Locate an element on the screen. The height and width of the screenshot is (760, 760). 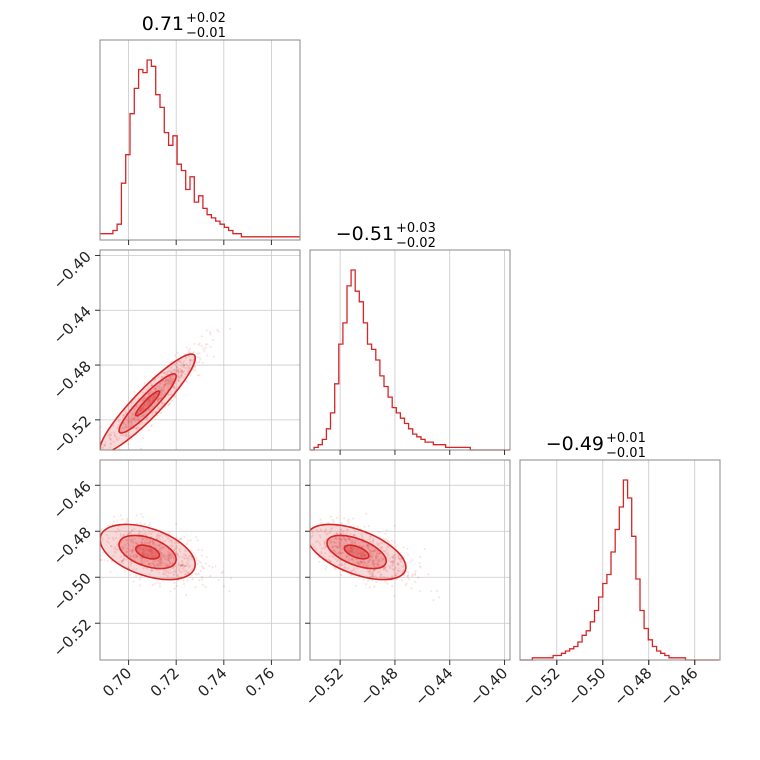
y-tick-label: −0.48 is located at coordinates (72, 379).